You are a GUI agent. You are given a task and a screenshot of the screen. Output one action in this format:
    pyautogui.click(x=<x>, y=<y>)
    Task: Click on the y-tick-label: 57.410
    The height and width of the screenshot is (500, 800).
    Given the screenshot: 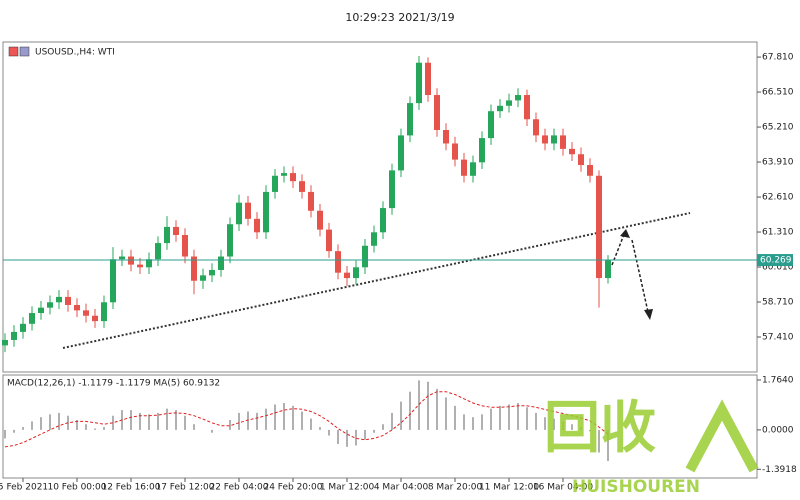 What is the action you would take?
    pyautogui.click(x=778, y=338)
    